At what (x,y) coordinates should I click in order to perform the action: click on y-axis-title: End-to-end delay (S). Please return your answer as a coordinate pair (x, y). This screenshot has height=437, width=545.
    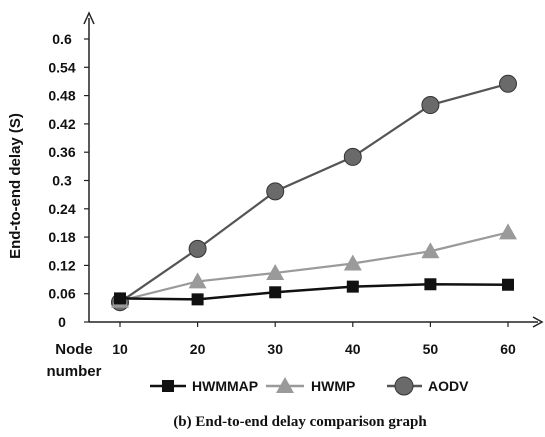
    Looking at the image, I should click on (15, 186).